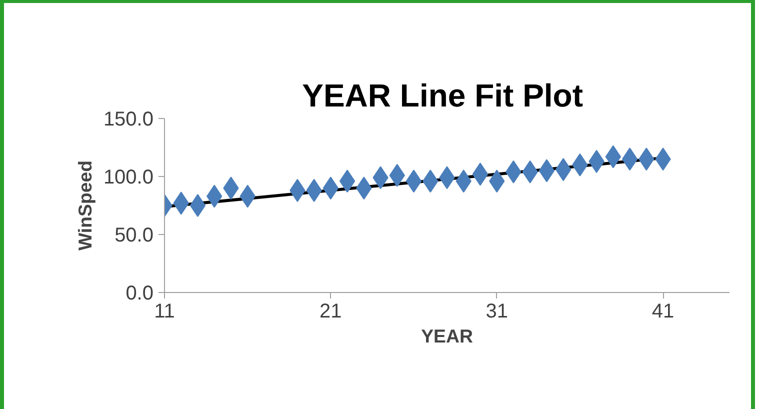 This screenshot has width=763, height=409. Describe the element at coordinates (128, 119) in the screenshot. I see `y-tick-label: 150.0` at that location.